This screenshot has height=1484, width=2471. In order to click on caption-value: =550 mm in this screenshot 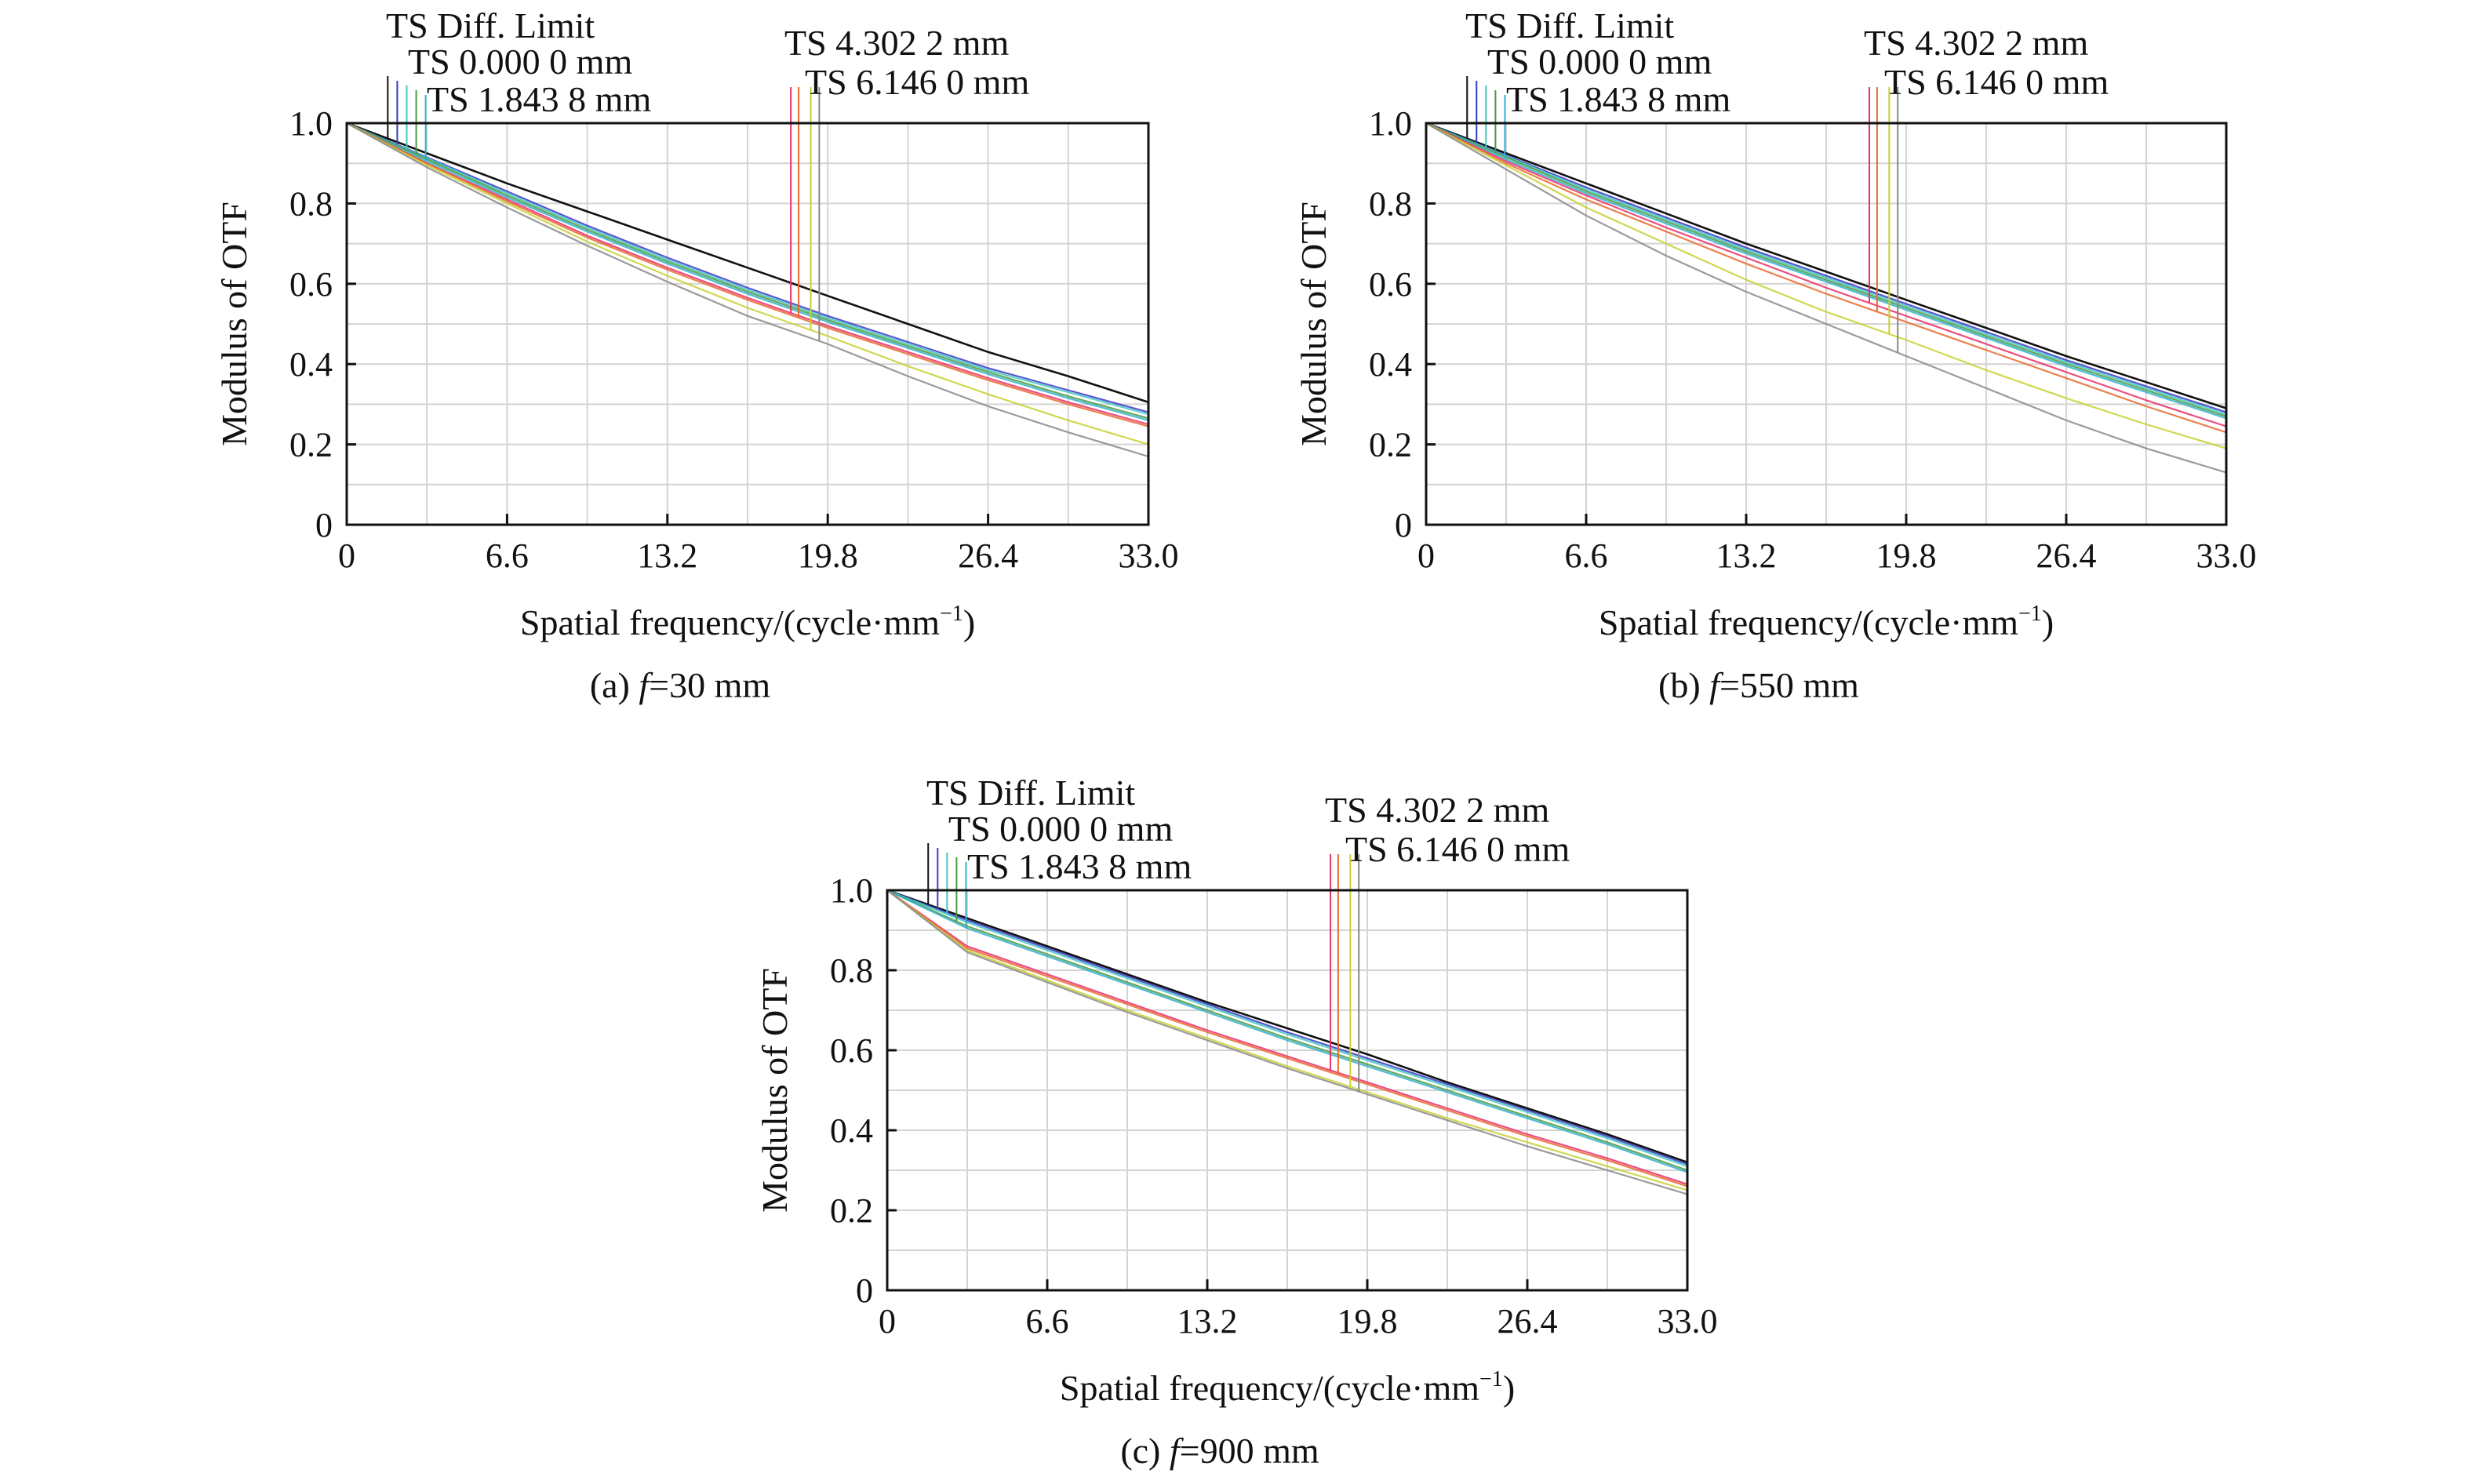, I will do `click(1790, 685)`.